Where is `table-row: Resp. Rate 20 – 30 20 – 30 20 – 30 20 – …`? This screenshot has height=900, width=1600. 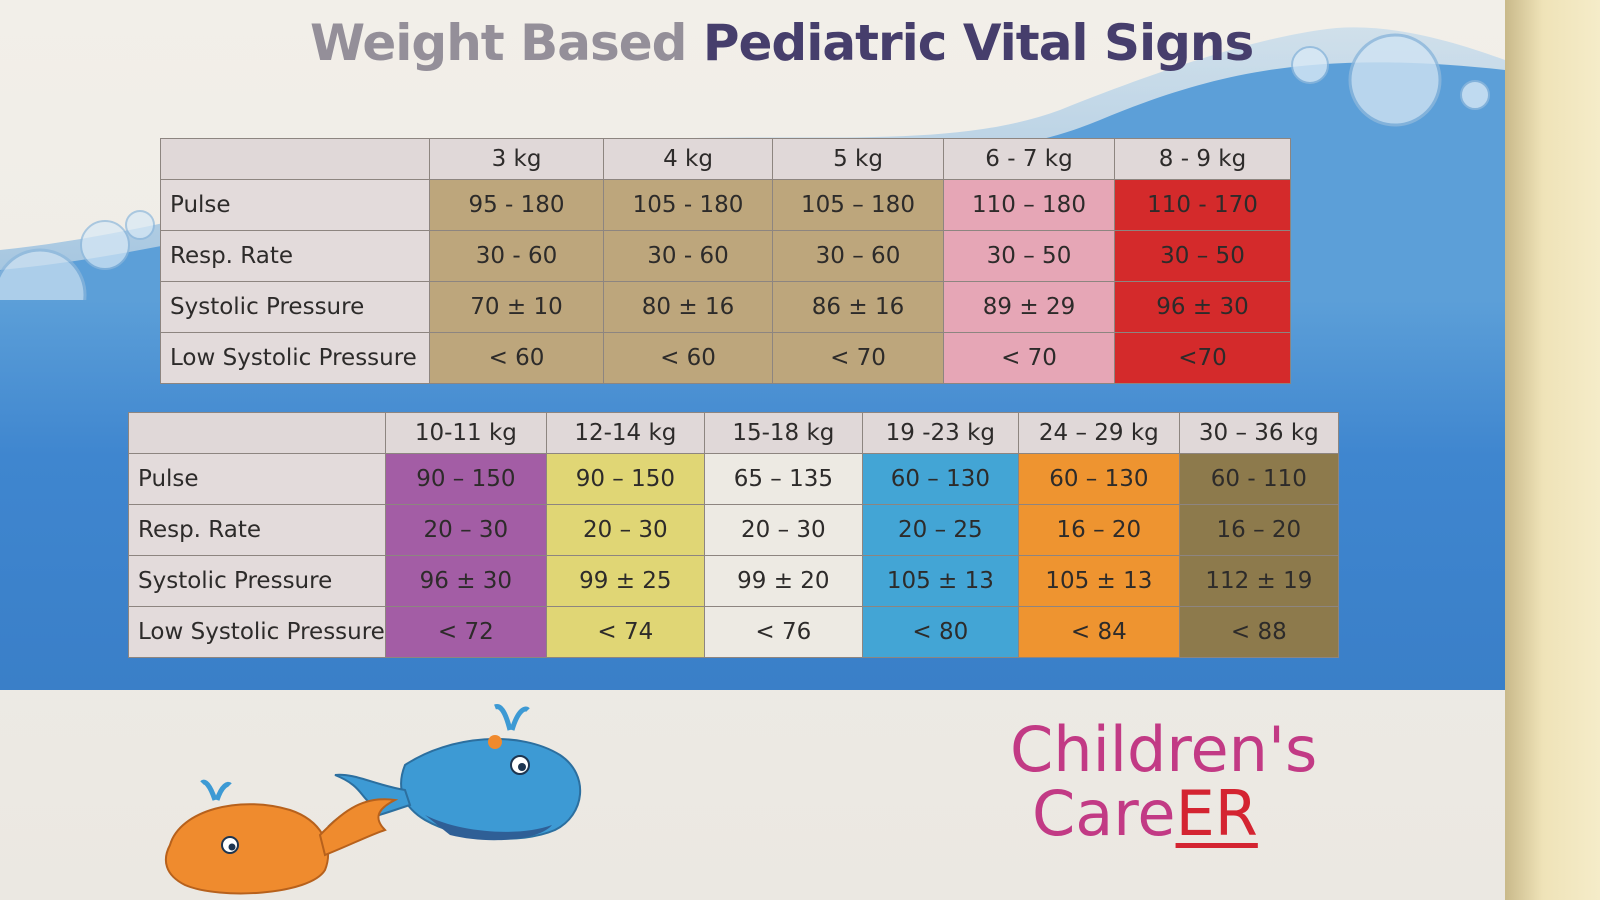 table-row: Resp. Rate 20 – 30 20 – 30 20 – 30 20 – … is located at coordinates (733, 530).